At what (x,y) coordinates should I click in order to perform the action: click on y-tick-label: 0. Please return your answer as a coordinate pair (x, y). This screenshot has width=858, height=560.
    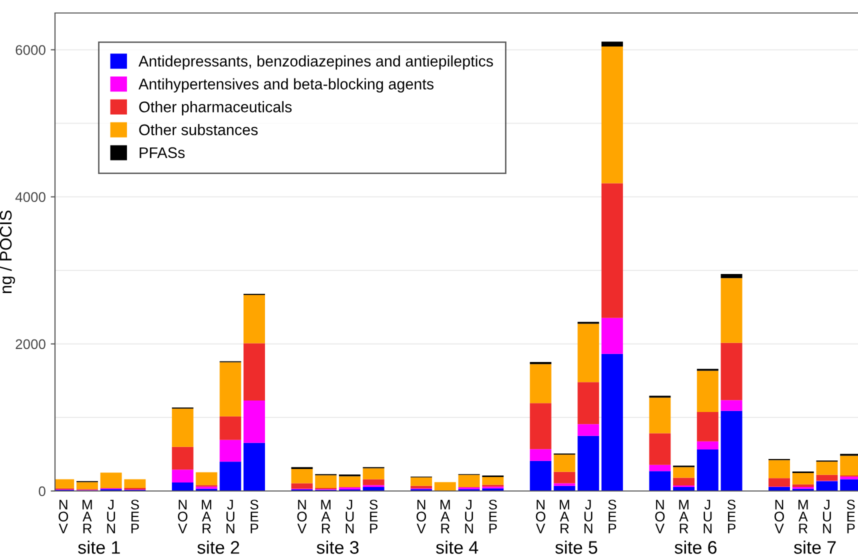
    Looking at the image, I should click on (42, 491).